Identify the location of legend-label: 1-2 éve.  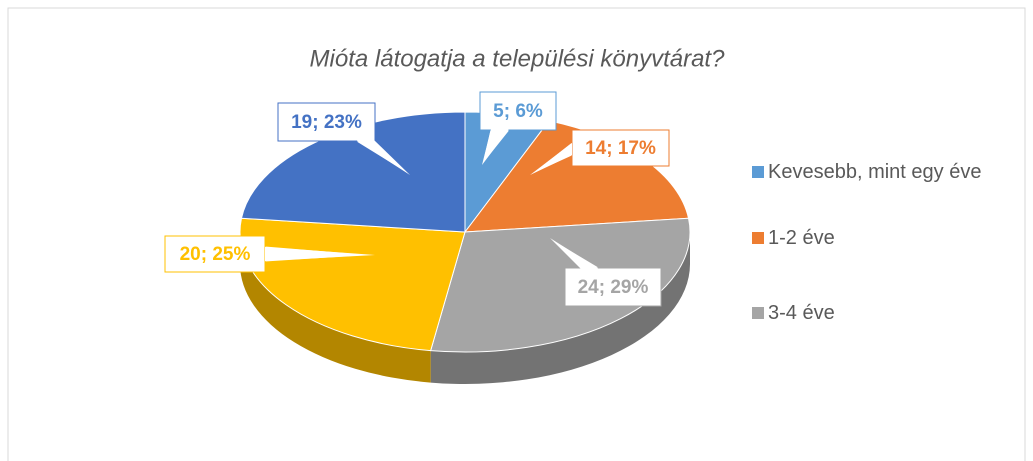
(801, 238).